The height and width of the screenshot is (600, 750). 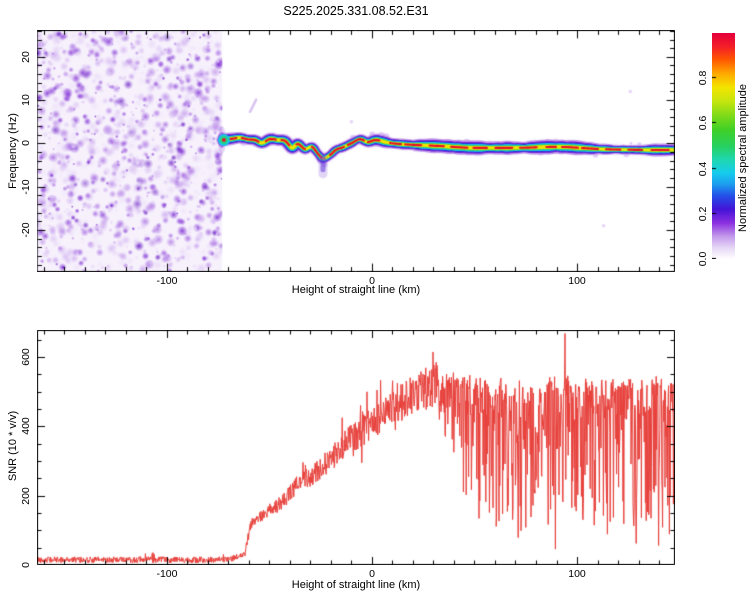 I want to click on snr-axis-label: SNR (10 * v/v), so click(x=13, y=446).